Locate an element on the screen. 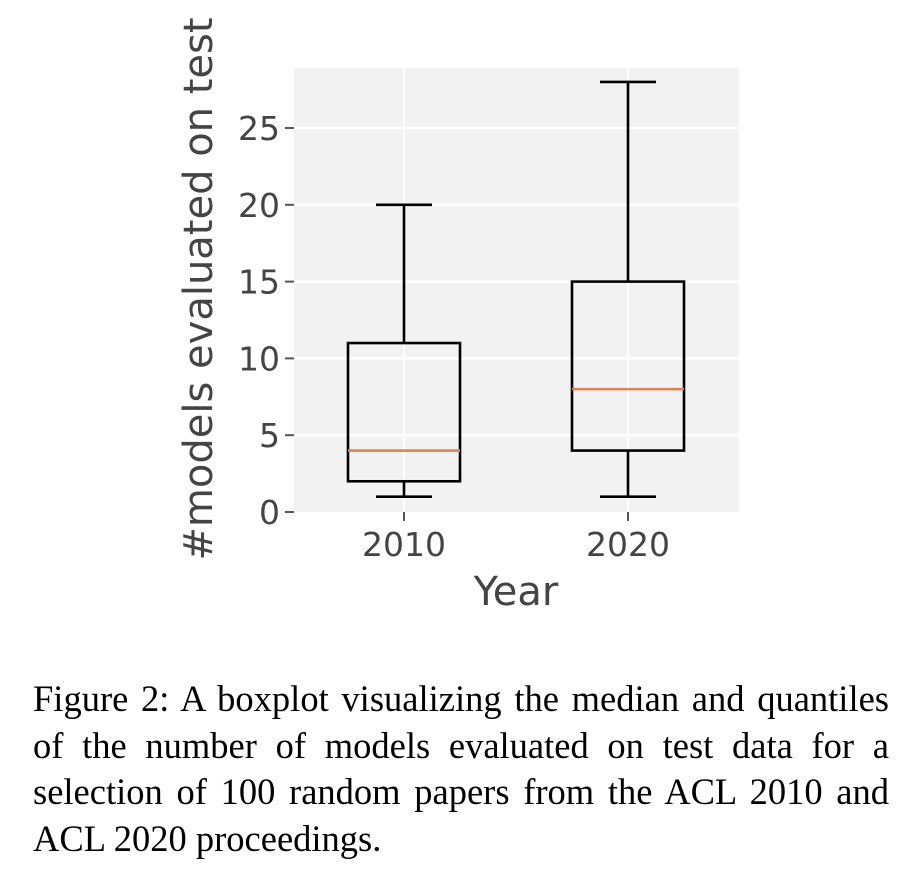 The image size is (907, 872). box-2020 is located at coordinates (628, 289).